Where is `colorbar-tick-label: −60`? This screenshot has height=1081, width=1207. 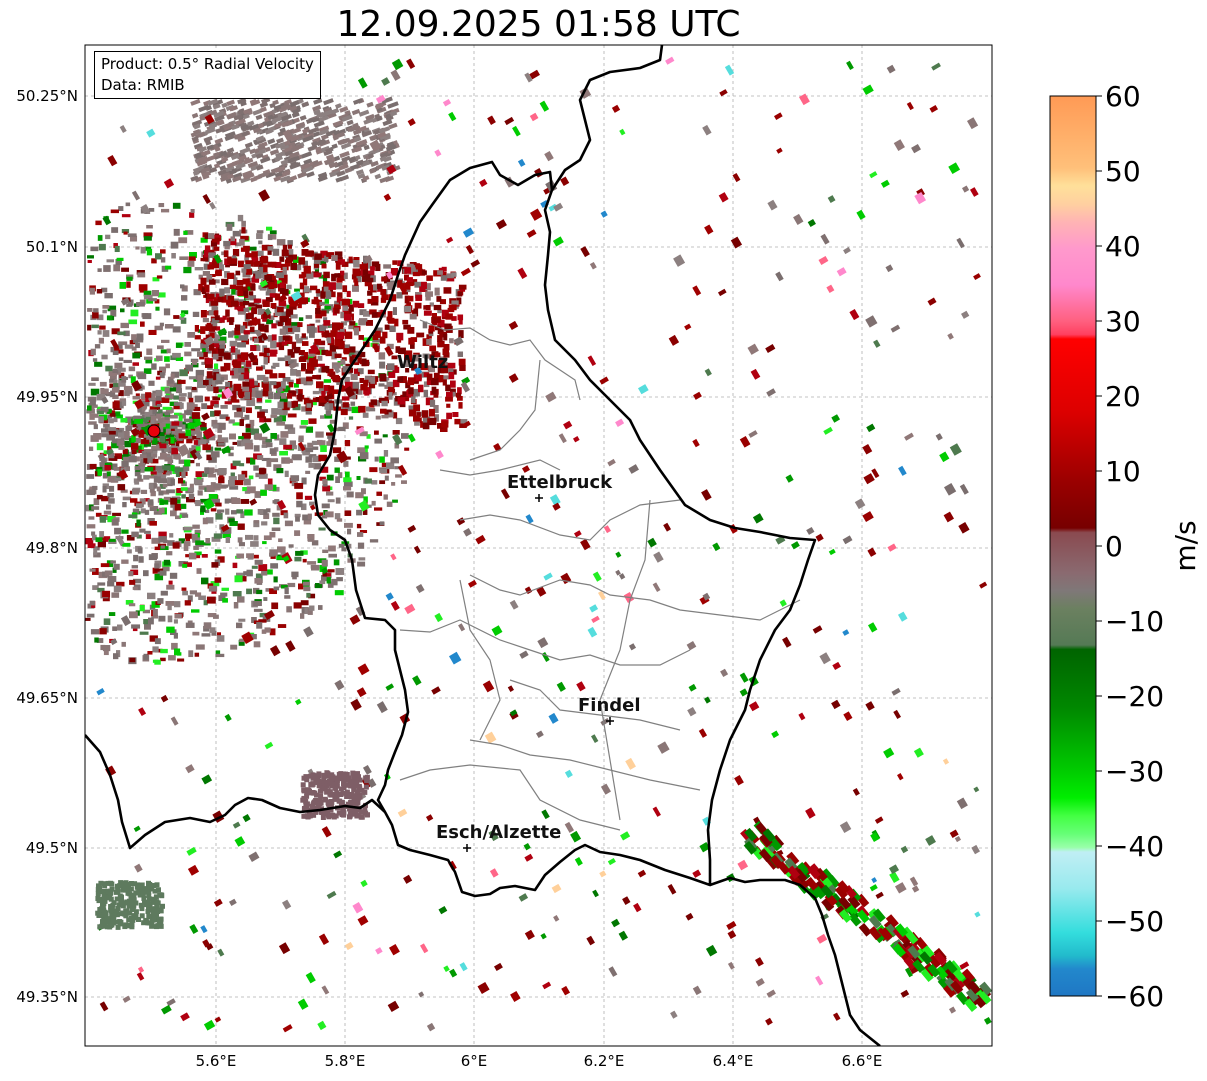
colorbar-tick-label: −60 is located at coordinates (1134, 996).